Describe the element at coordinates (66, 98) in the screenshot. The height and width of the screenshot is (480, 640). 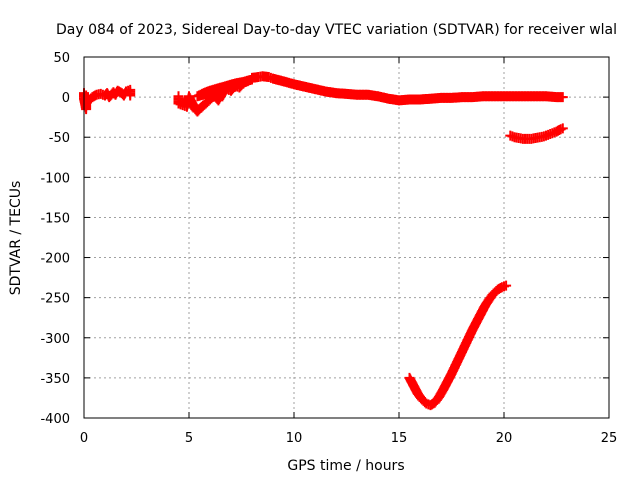
I see `y-tick-label: 0` at that location.